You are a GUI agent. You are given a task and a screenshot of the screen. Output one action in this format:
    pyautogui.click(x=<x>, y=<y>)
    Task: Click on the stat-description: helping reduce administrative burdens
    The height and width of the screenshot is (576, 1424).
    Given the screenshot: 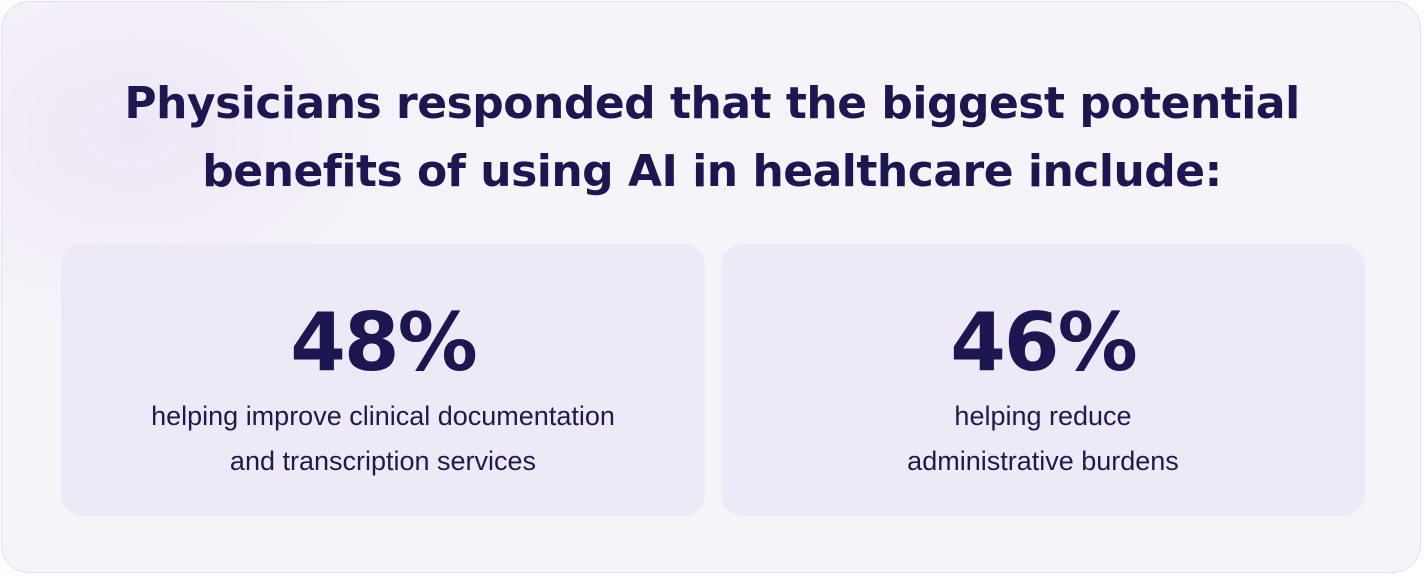 What is the action you would take?
    pyautogui.click(x=1043, y=439)
    